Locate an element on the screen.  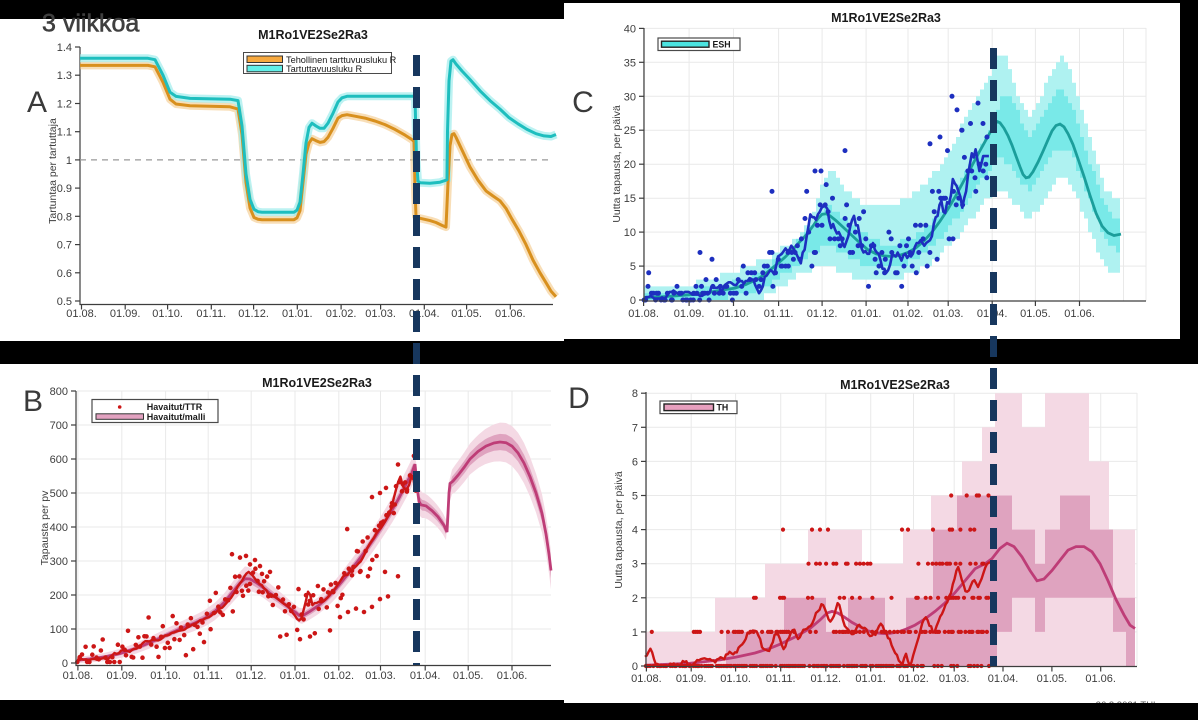
svg-text: 25 is located at coordinates (630, 131).